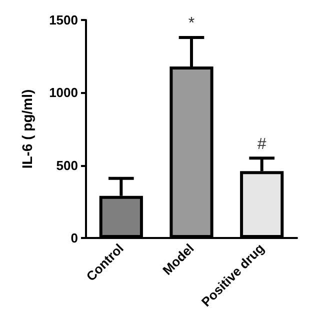 This screenshot has height=336, width=321. Describe the element at coordinates (74, 238) in the screenshot. I see `y-tick-label: 0` at that location.